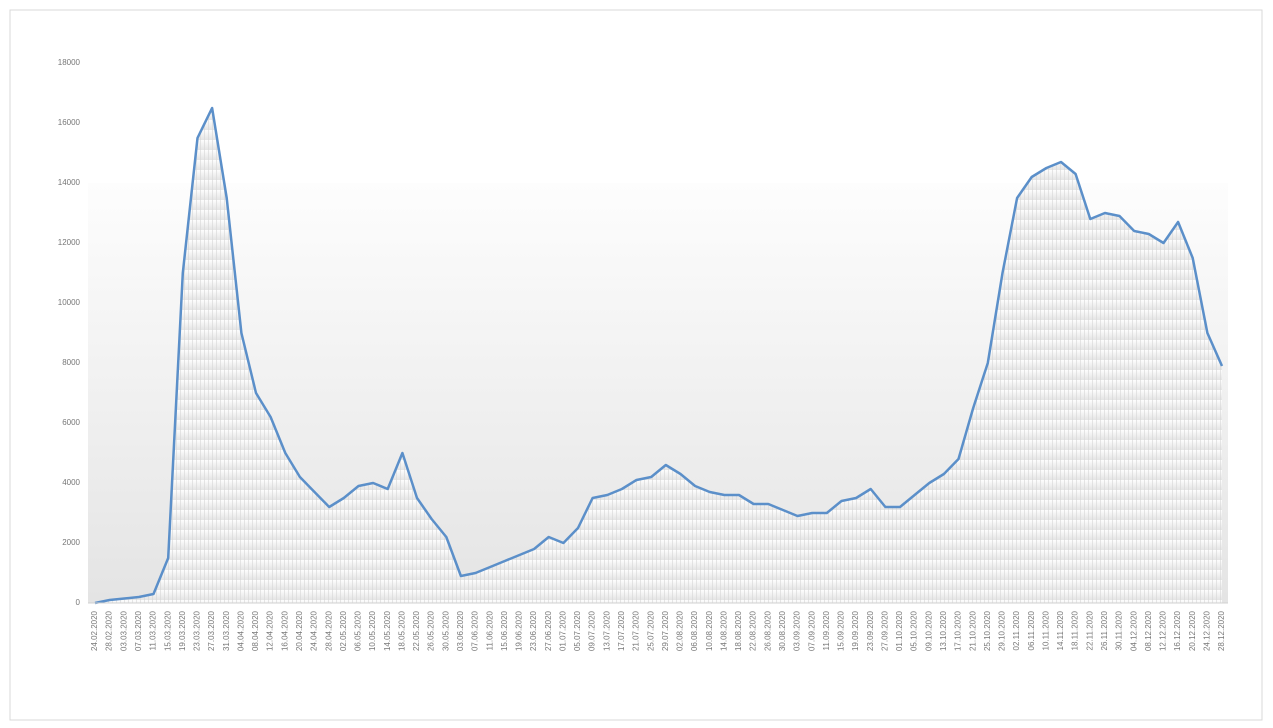 This screenshot has height=728, width=1273. Describe the element at coordinates (69, 122) in the screenshot. I see `y-tick-label: 16000` at that location.